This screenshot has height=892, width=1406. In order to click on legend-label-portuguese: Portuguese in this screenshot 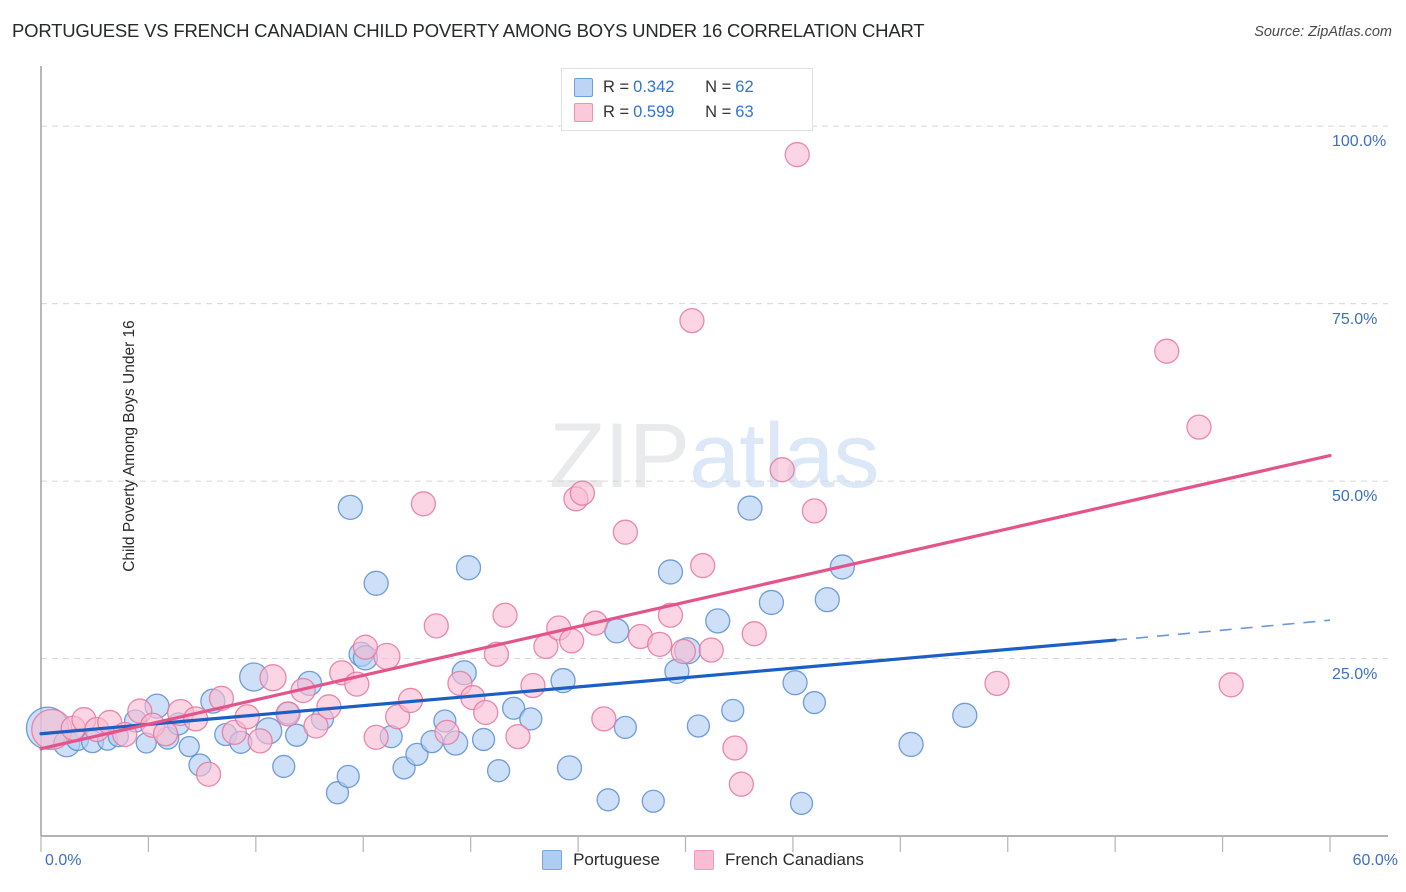, I will do `click(617, 859)`.